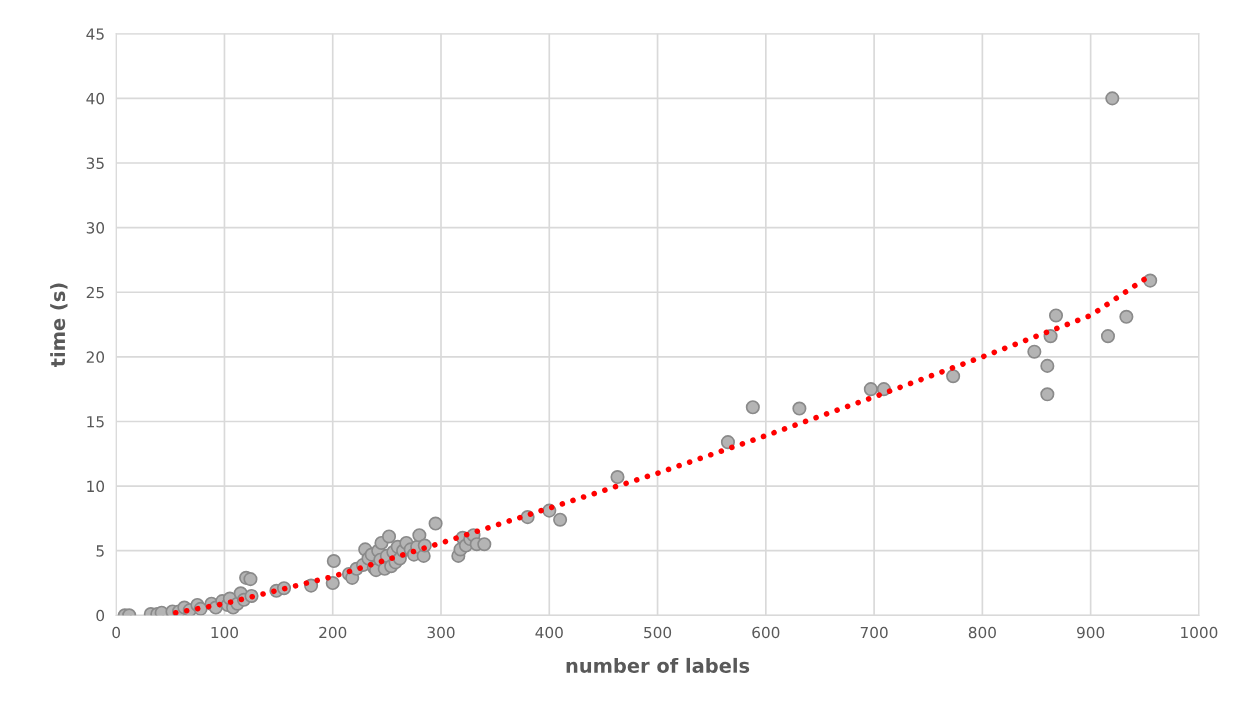 Image resolution: width=1236 pixels, height=718 pixels. Describe the element at coordinates (95, 357) in the screenshot. I see `y-tick-label: 20` at that location.